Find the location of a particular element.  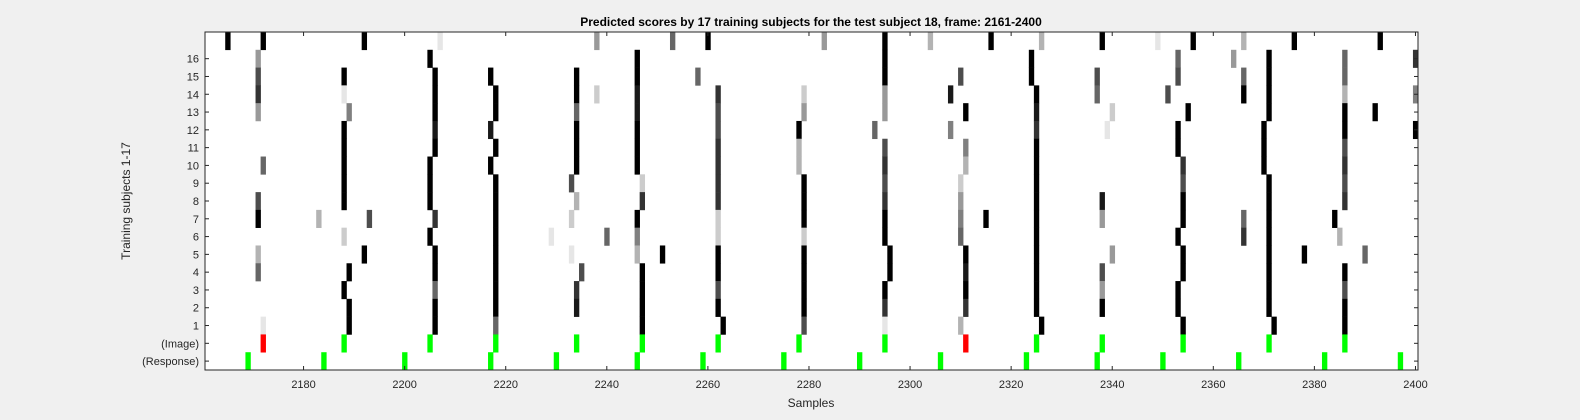

y-tick-label: 5 is located at coordinates (196, 255).